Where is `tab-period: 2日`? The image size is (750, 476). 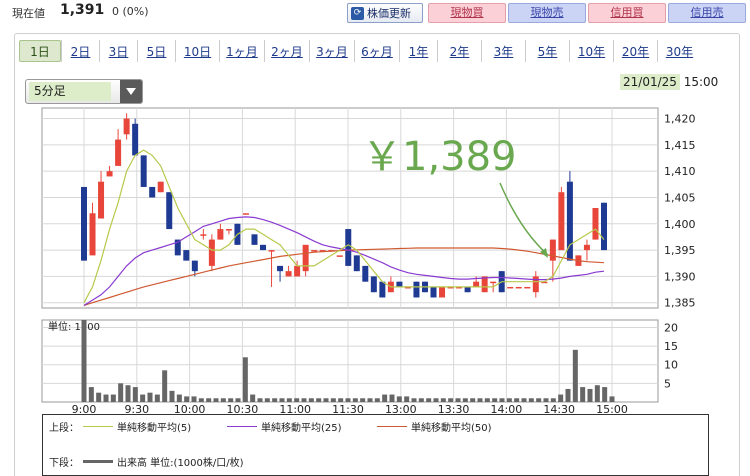
tab-period: 2日 is located at coordinates (80, 51).